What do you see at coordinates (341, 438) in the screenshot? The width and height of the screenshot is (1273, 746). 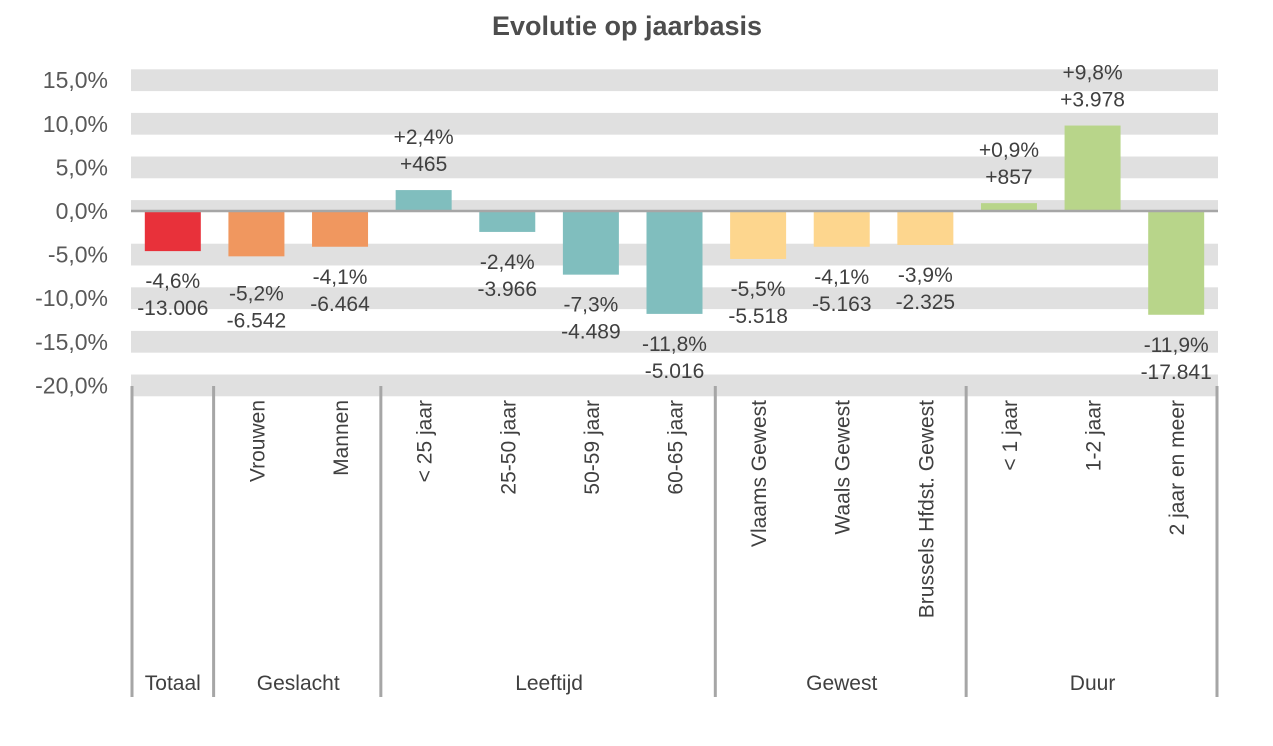 I see `x-category-label: Mannen` at bounding box center [341, 438].